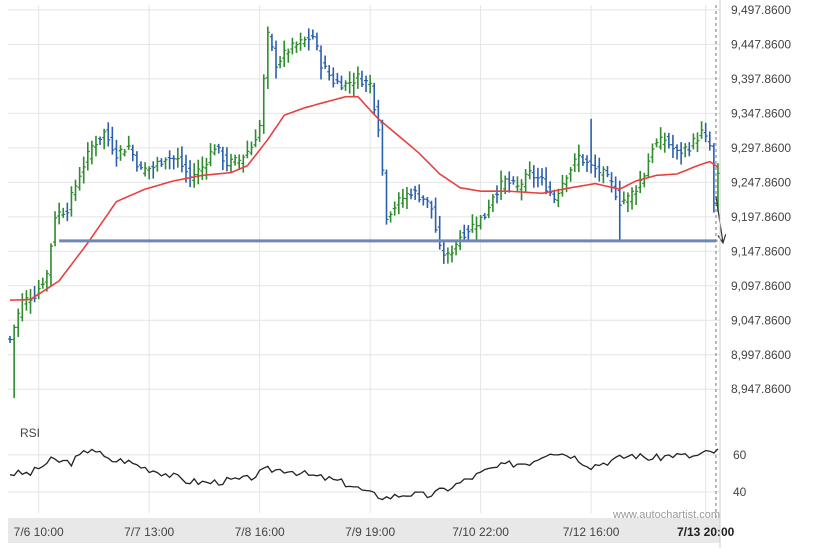 The height and width of the screenshot is (553, 822). What do you see at coordinates (761, 355) in the screenshot?
I see `y-tick-label: 8,997.8600` at bounding box center [761, 355].